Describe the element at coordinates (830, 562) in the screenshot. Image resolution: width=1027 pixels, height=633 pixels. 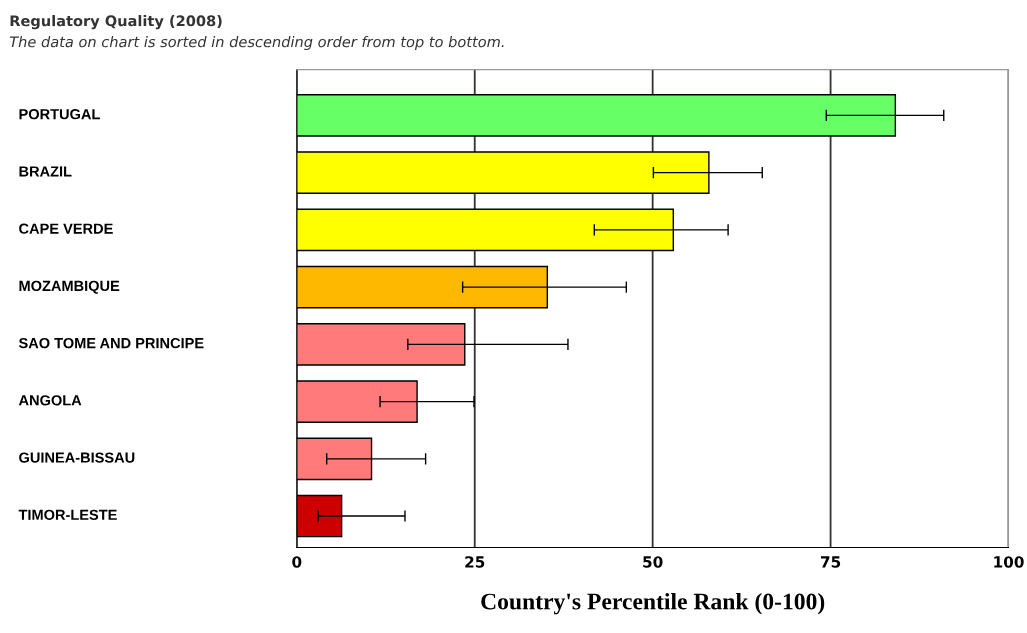
I see `x-tick-label: 75` at that location.